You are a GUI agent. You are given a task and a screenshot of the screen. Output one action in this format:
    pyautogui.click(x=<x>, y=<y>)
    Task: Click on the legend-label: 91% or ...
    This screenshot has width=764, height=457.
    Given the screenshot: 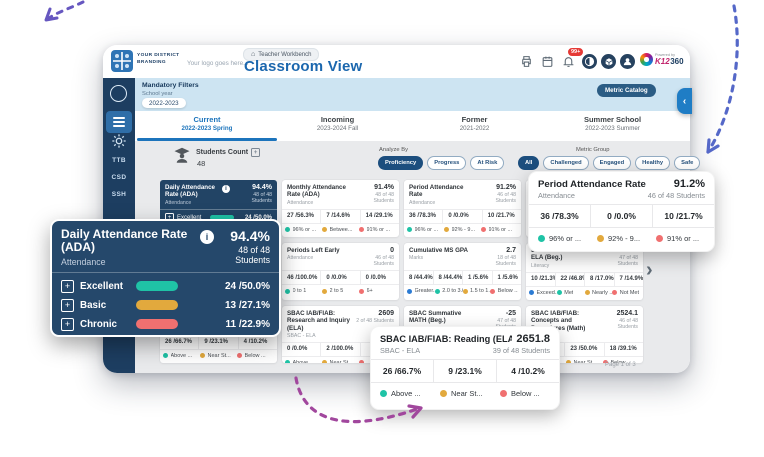 What is the action you would take?
    pyautogui.click(x=500, y=229)
    